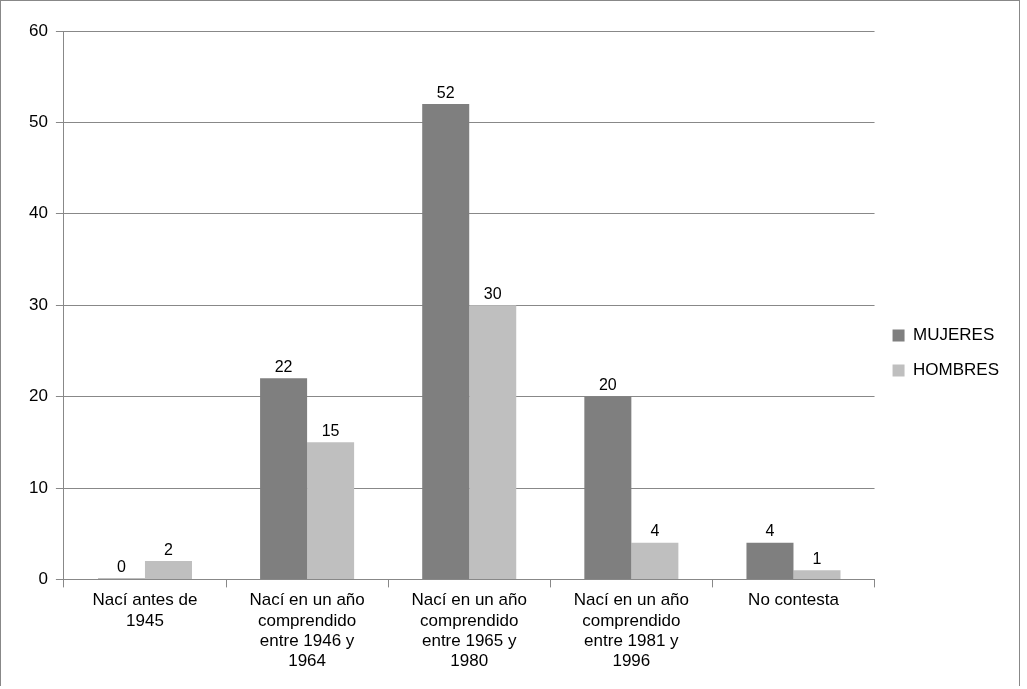  What do you see at coordinates (956, 370) in the screenshot?
I see `legend-label: HOMBRES` at bounding box center [956, 370].